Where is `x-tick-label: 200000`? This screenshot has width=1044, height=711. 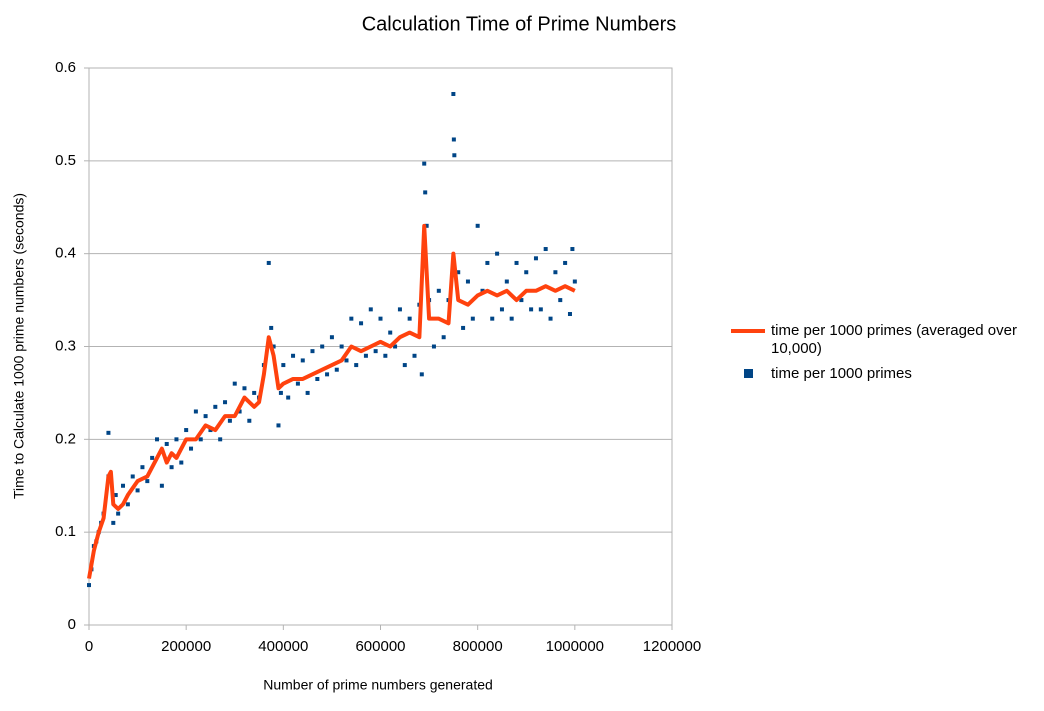 x-tick-label: 200000 is located at coordinates (186, 646).